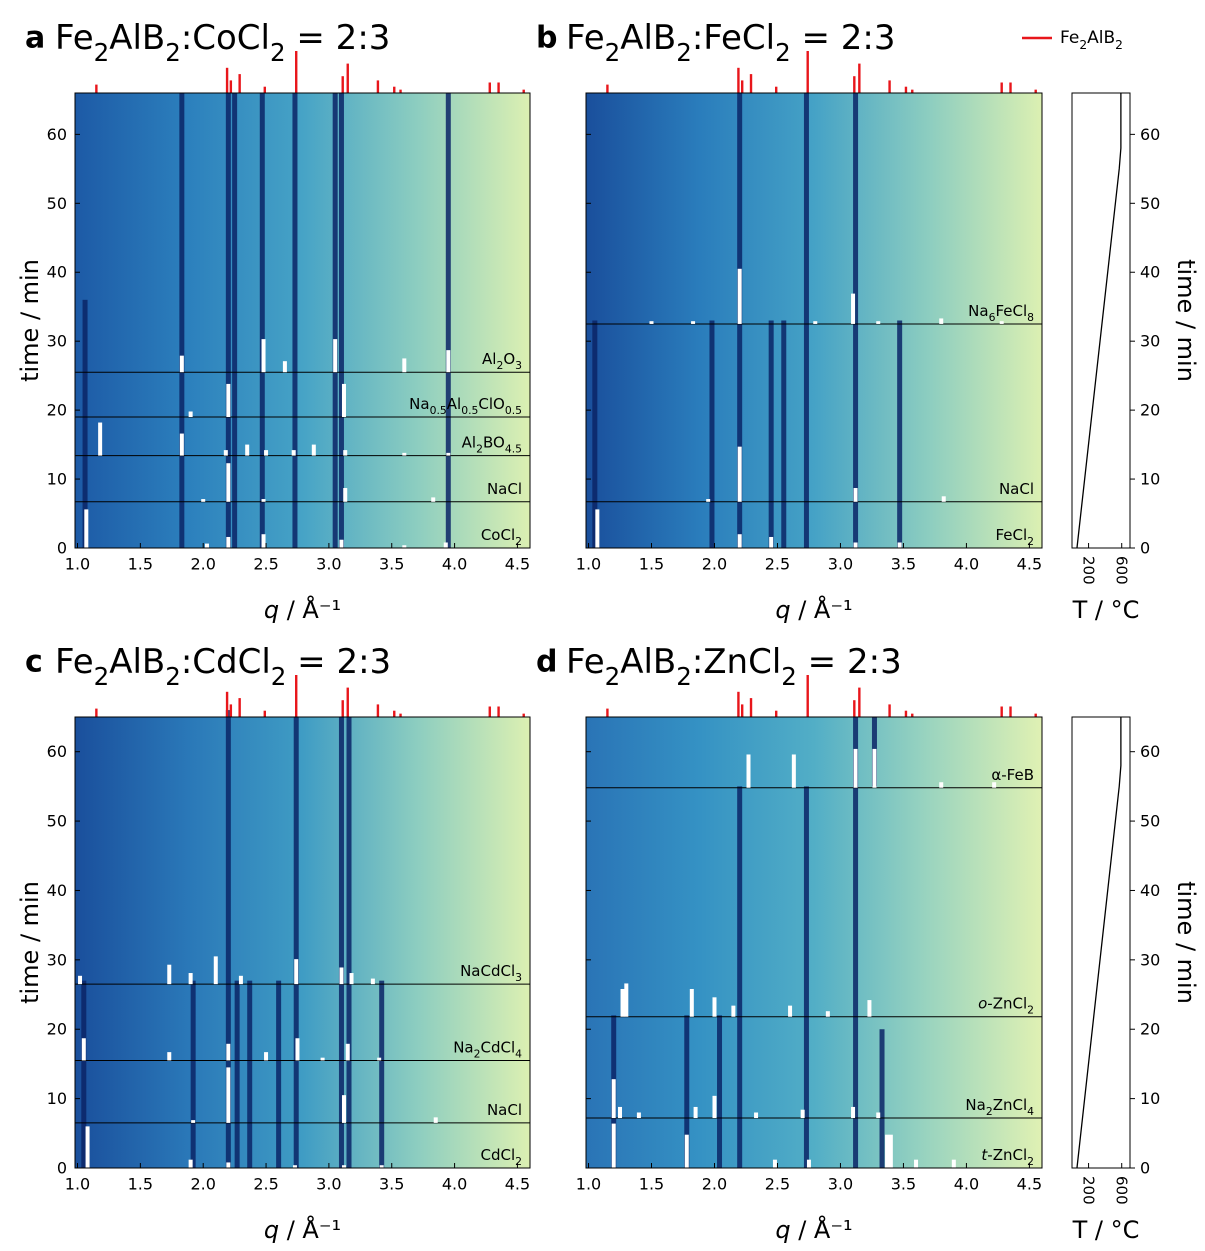 The width and height of the screenshot is (1205, 1251). Describe the element at coordinates (1007, 1157) in the screenshot. I see `phase-label: t-ZnCl2` at that location.